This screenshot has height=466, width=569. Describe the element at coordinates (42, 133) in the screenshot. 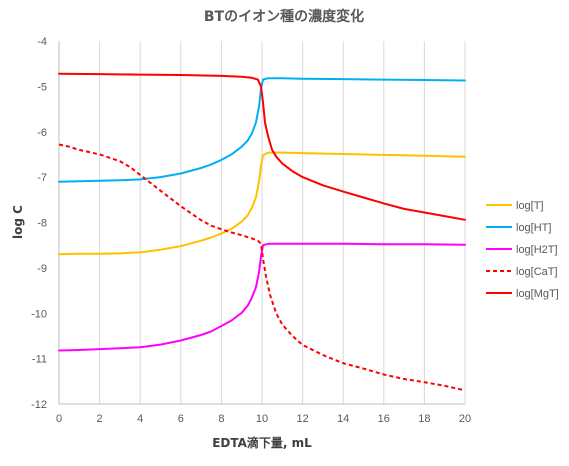

I see `y-tick-label: -6` at that location.